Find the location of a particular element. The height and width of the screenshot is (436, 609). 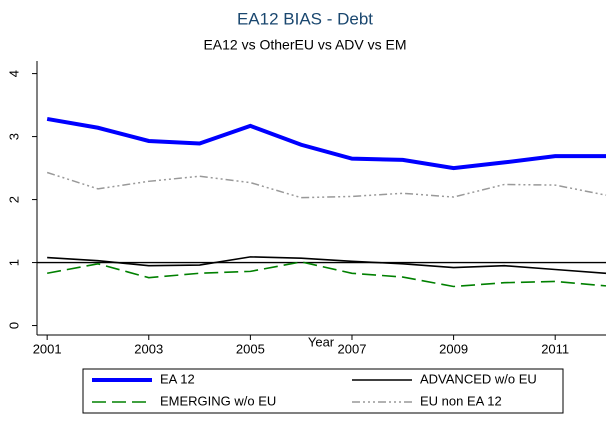

legend-label: ADVANCED w/o EU is located at coordinates (478, 378).